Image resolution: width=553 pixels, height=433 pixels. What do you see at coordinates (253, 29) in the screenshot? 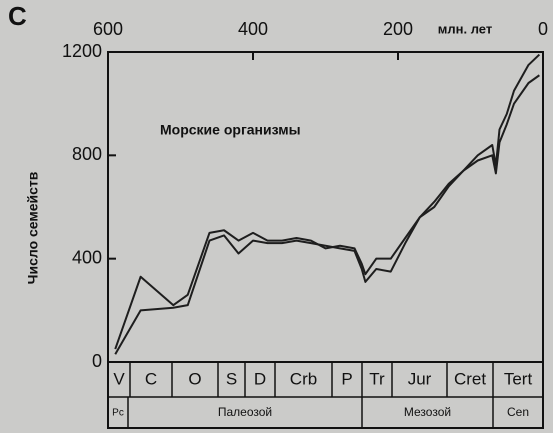
I see `x-tick-label: 400` at bounding box center [253, 29].